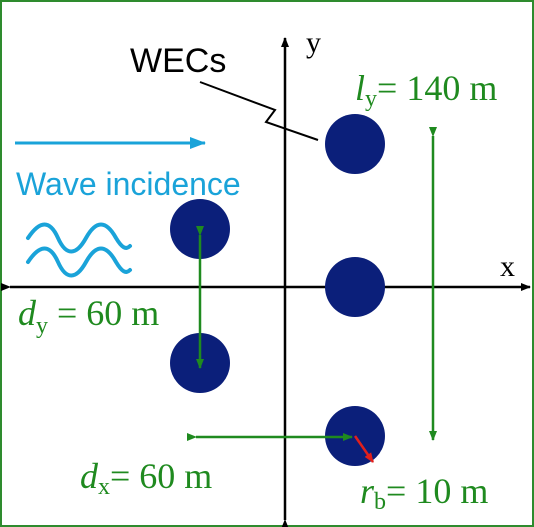 This screenshot has width=534, height=527. I want to click on wave-icon, so click(79, 250).